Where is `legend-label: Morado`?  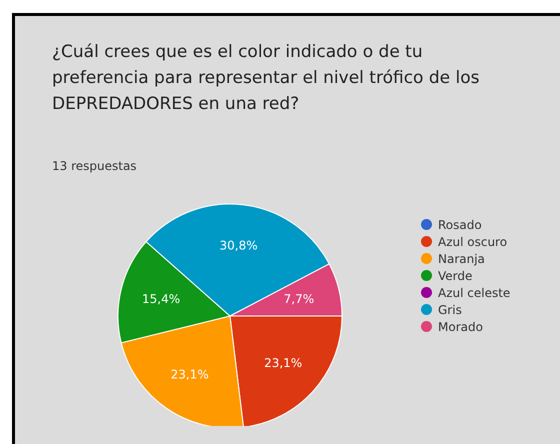
legend-label: Morado is located at coordinates (460, 327).